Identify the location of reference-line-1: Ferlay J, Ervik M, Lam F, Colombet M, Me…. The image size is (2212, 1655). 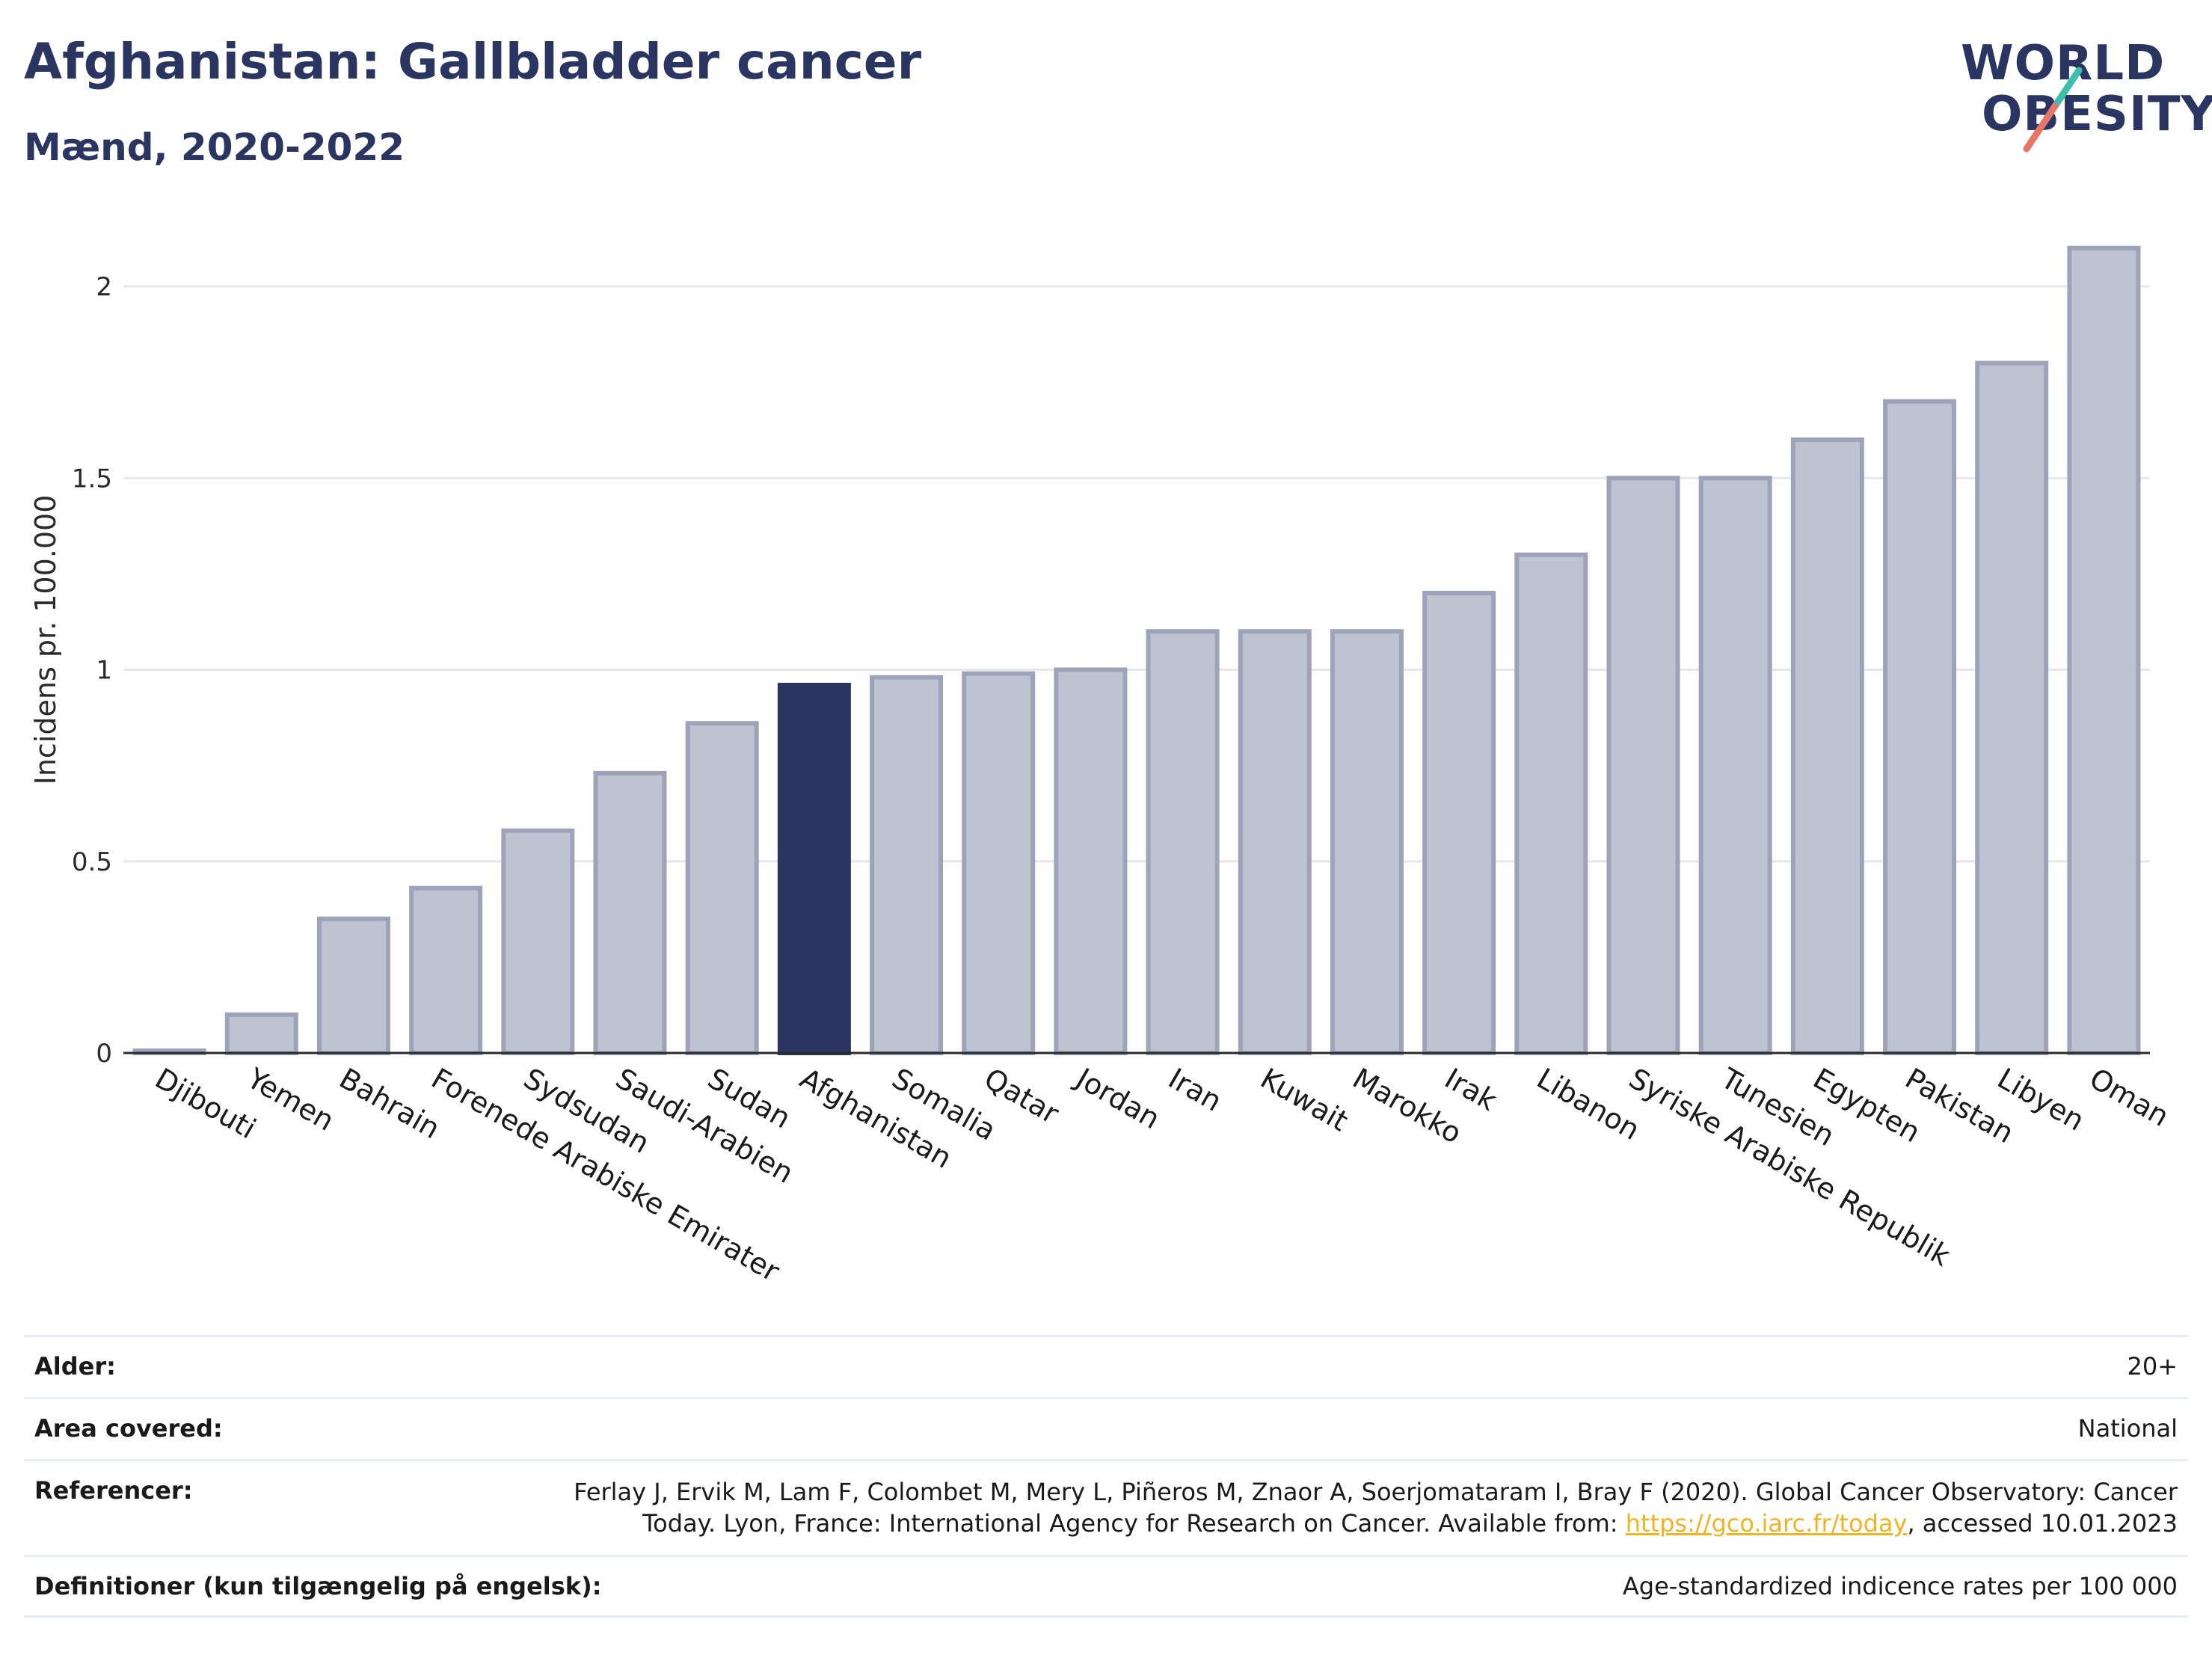
(1376, 1492).